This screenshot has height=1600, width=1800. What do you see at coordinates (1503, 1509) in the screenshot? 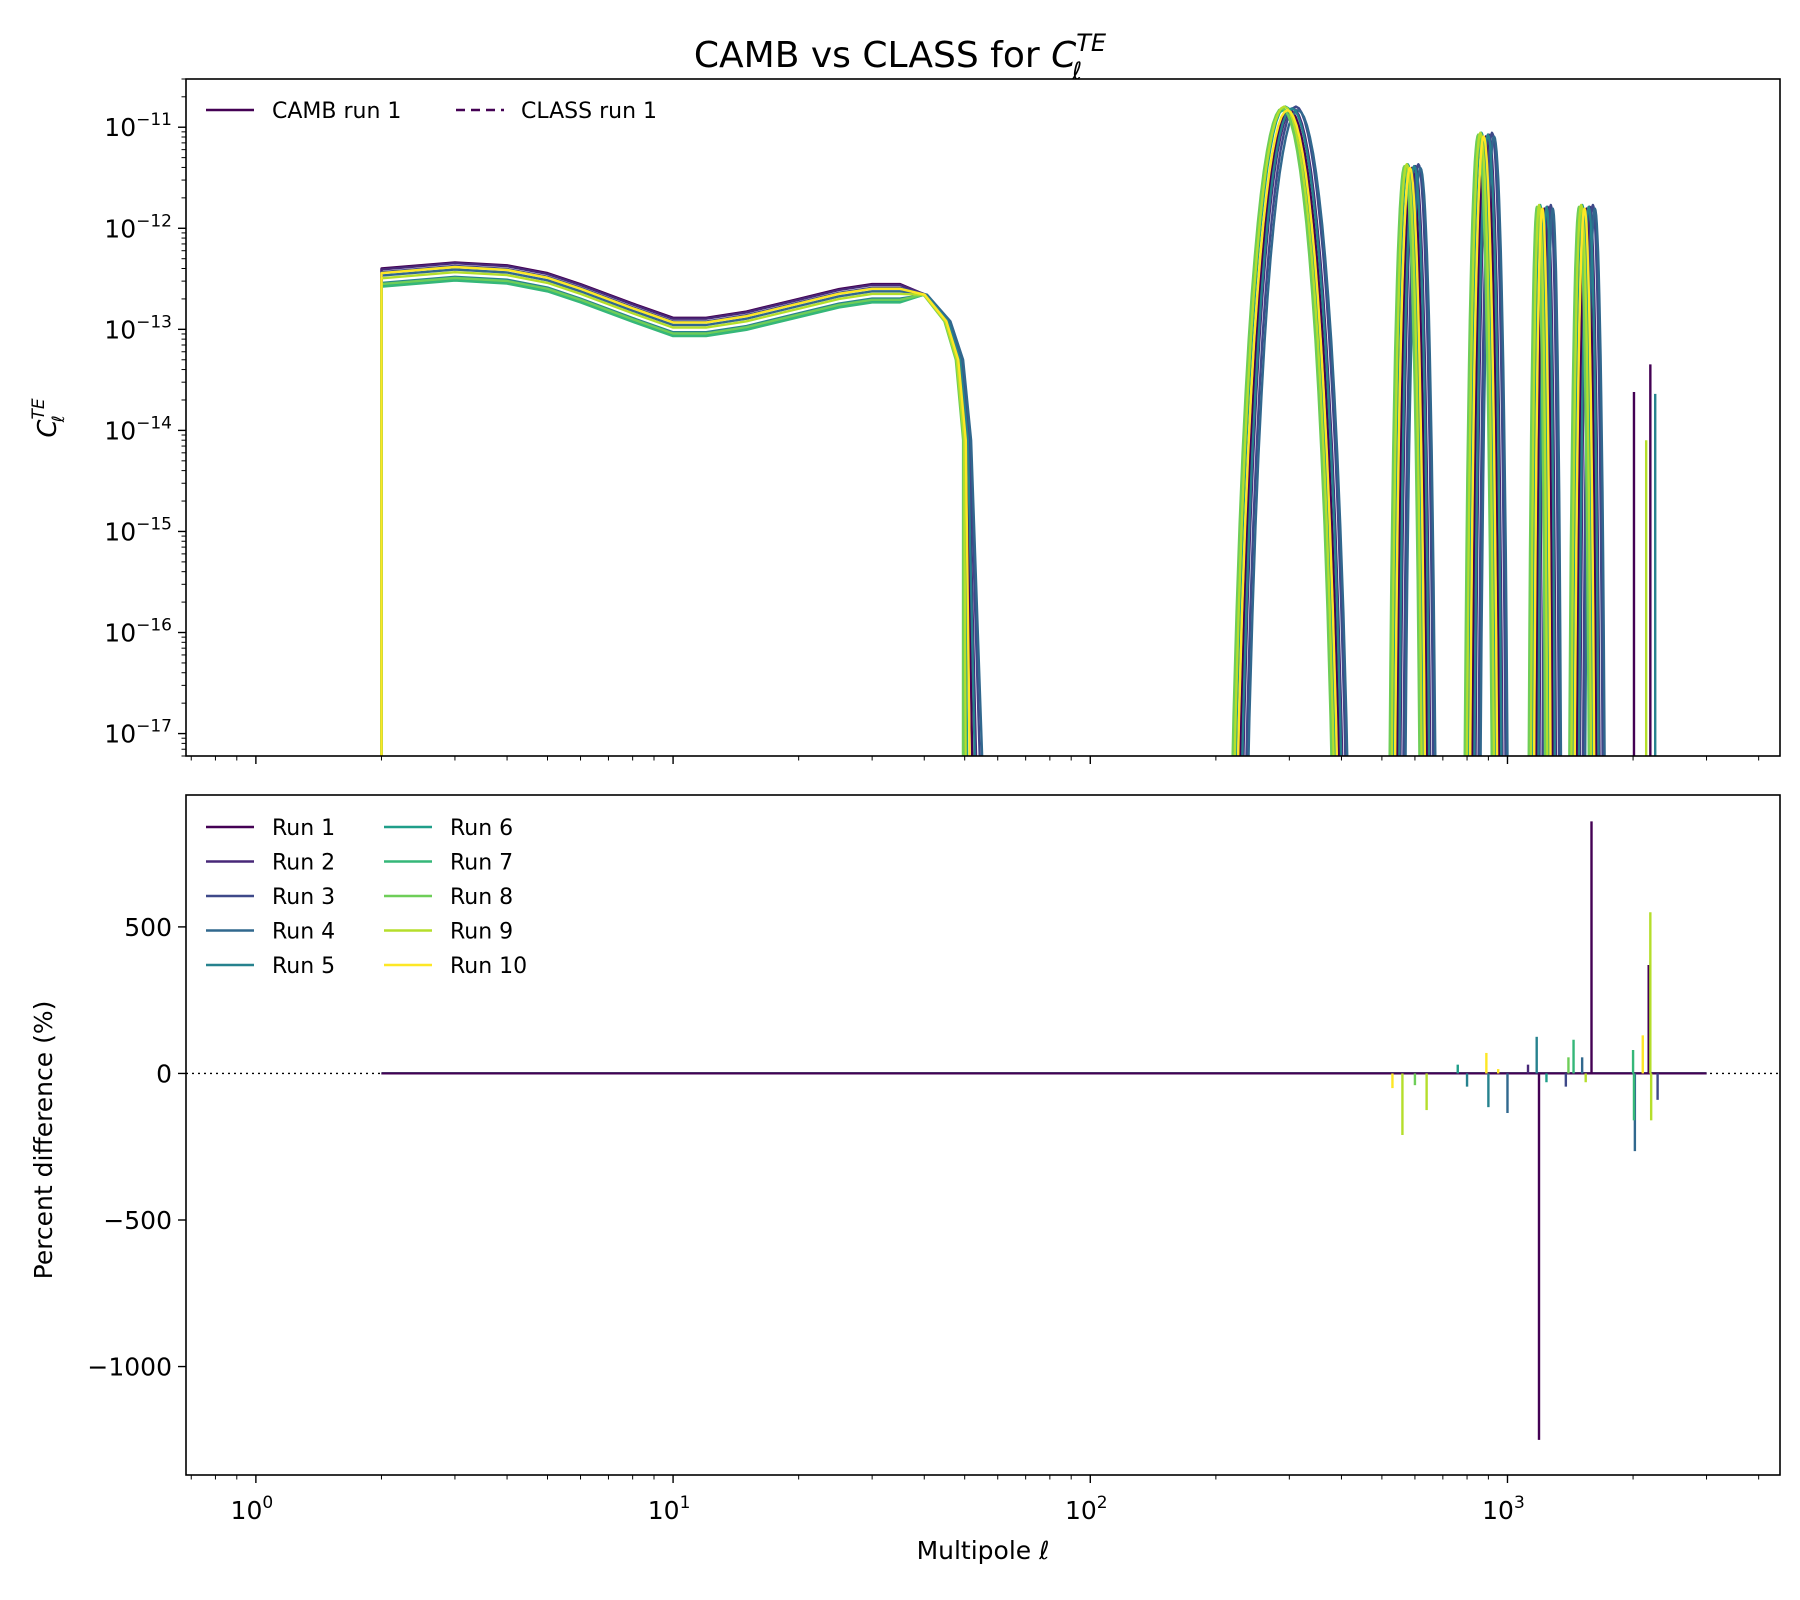
I see `x-tick-label: 10³` at bounding box center [1503, 1509].